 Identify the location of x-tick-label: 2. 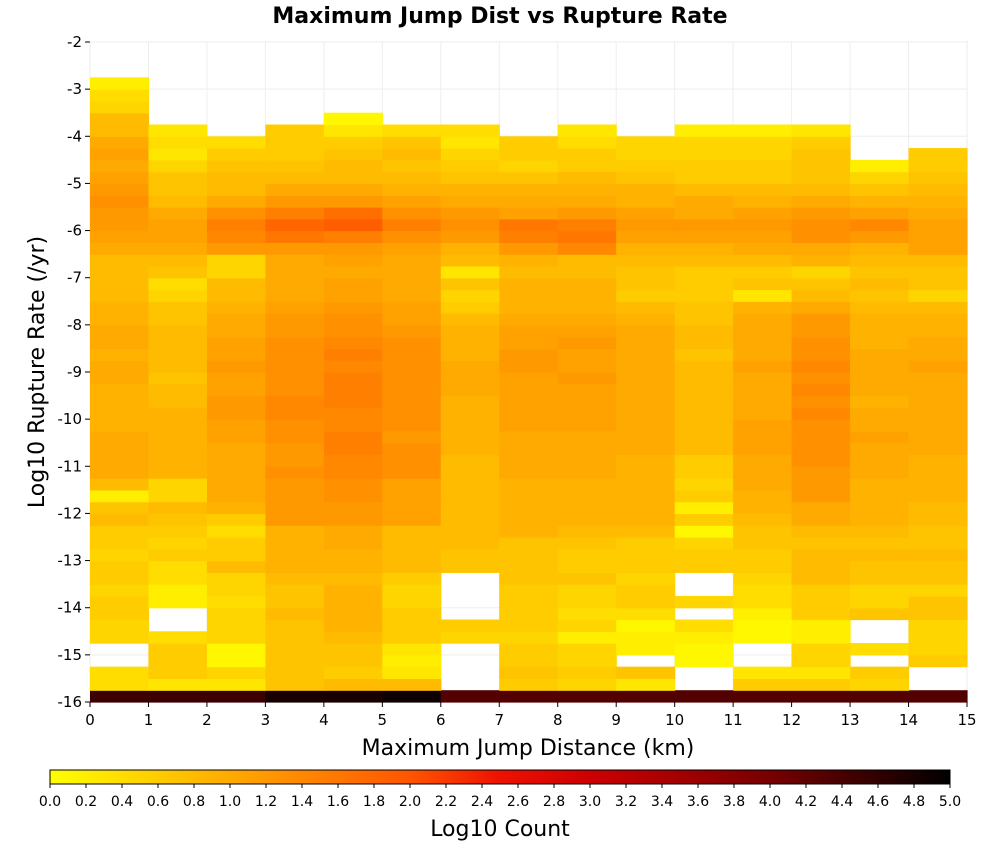
(207, 720).